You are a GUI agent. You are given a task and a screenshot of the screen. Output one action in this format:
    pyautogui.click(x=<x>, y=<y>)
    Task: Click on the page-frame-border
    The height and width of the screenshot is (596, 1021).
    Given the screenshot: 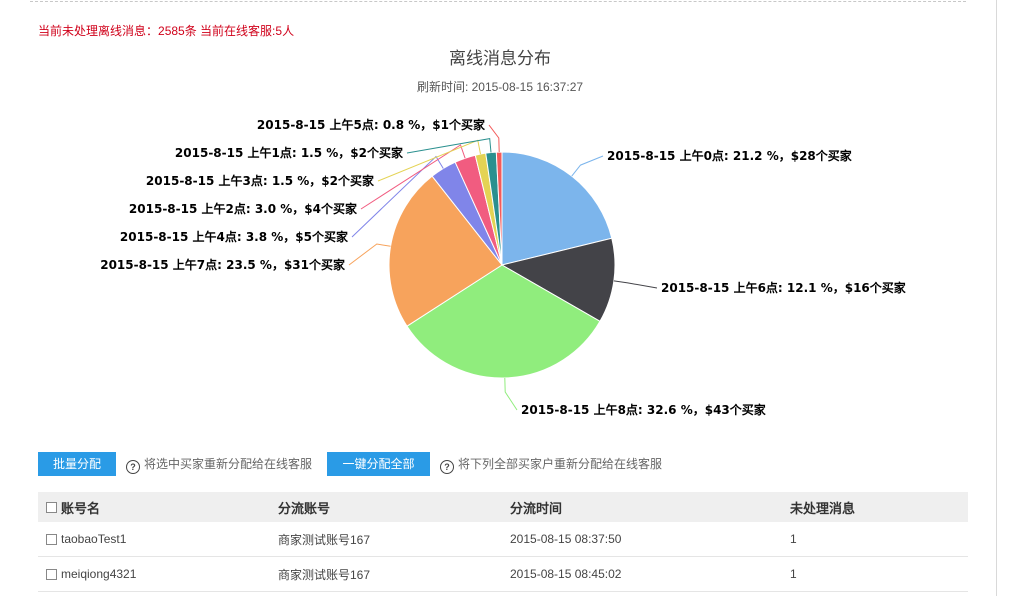 What is the action you would take?
    pyautogui.click(x=996, y=298)
    